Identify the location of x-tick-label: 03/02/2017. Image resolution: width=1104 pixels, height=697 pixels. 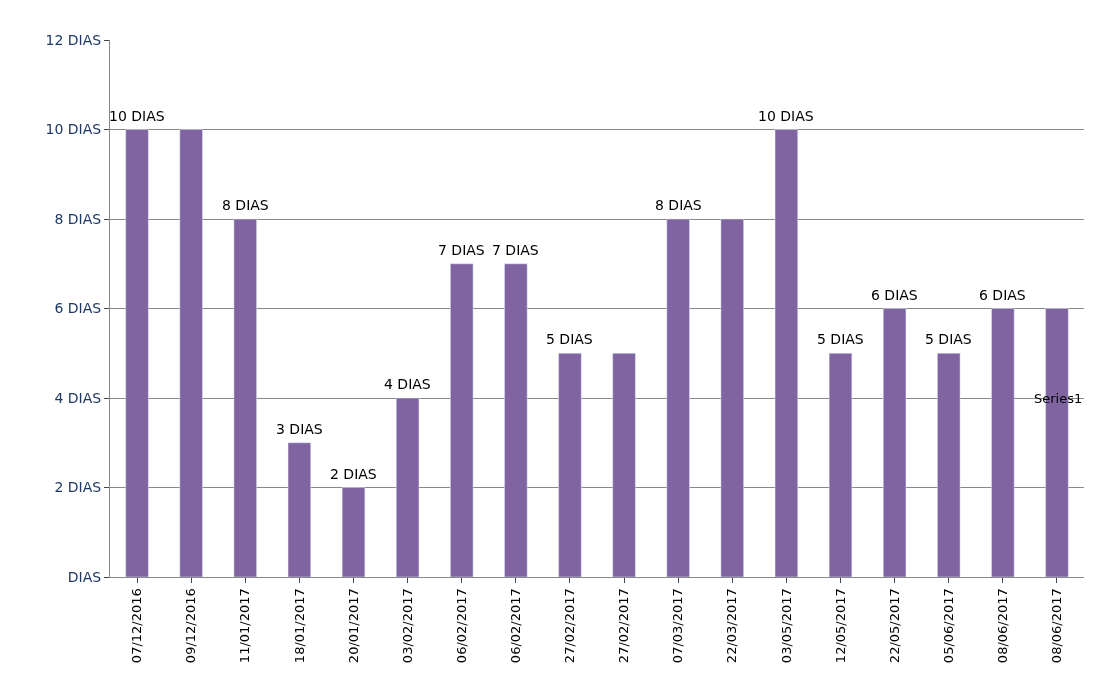
(407, 626).